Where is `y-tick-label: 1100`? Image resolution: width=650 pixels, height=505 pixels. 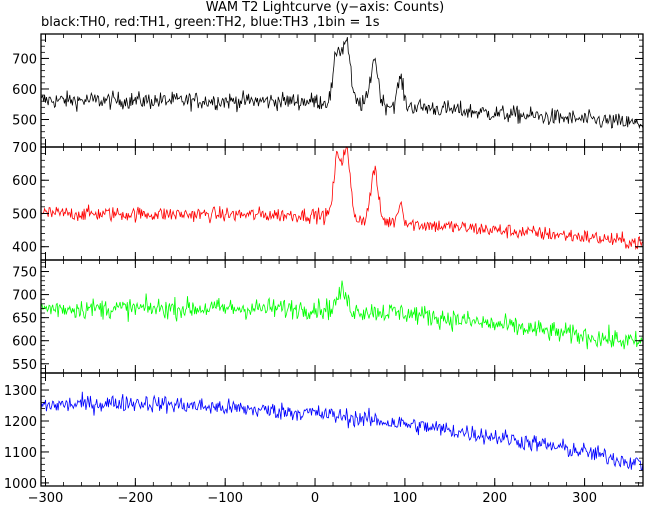 y-tick-label: 1100 is located at coordinates (20, 453).